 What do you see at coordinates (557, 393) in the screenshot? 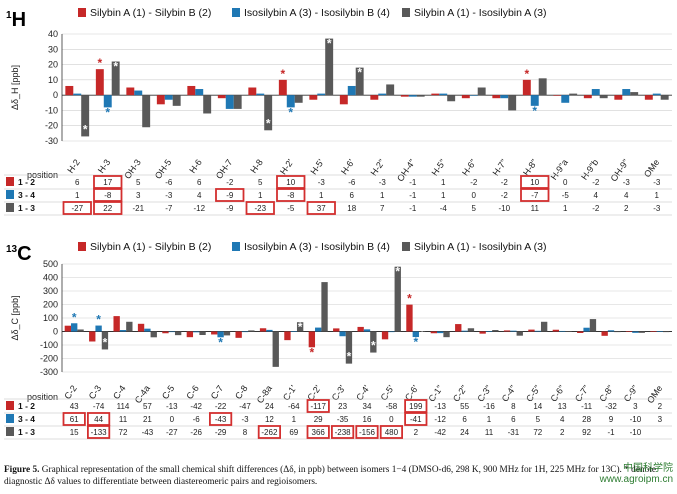
I see `category-label: C-6"` at bounding box center [557, 393].